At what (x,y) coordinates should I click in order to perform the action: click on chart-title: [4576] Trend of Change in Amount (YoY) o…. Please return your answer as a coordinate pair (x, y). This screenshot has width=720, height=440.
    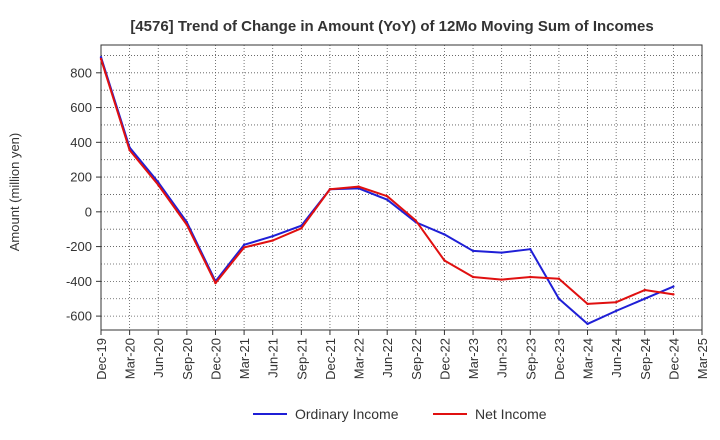
    Looking at the image, I should click on (391, 26).